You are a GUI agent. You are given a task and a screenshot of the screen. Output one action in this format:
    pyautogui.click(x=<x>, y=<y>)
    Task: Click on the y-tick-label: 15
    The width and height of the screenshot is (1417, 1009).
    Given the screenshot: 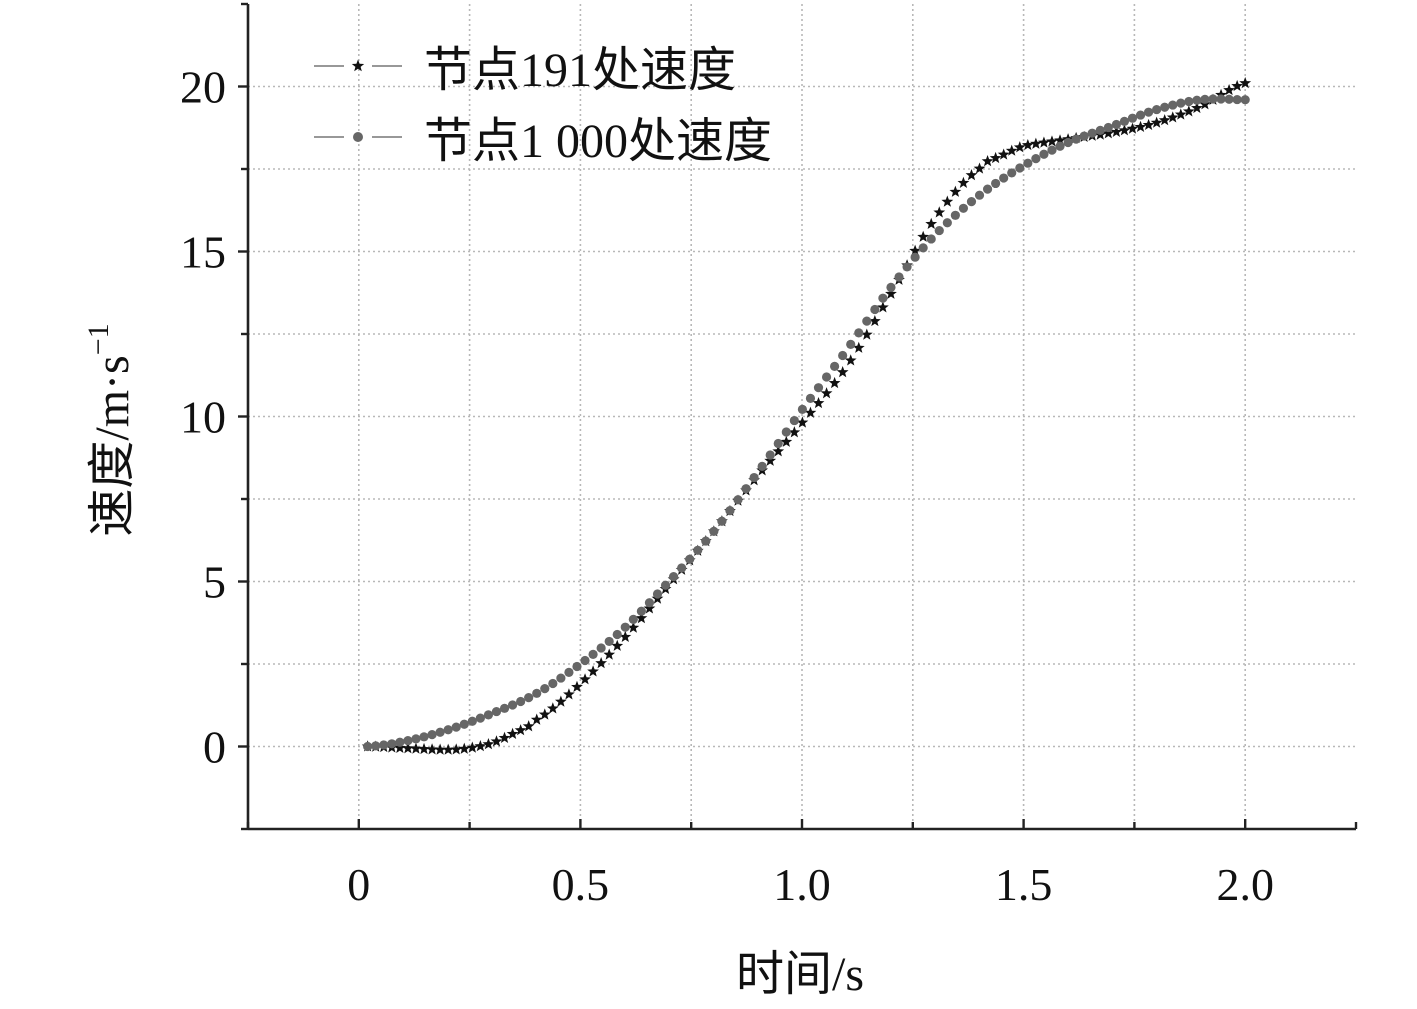 What is the action you would take?
    pyautogui.click(x=203, y=252)
    